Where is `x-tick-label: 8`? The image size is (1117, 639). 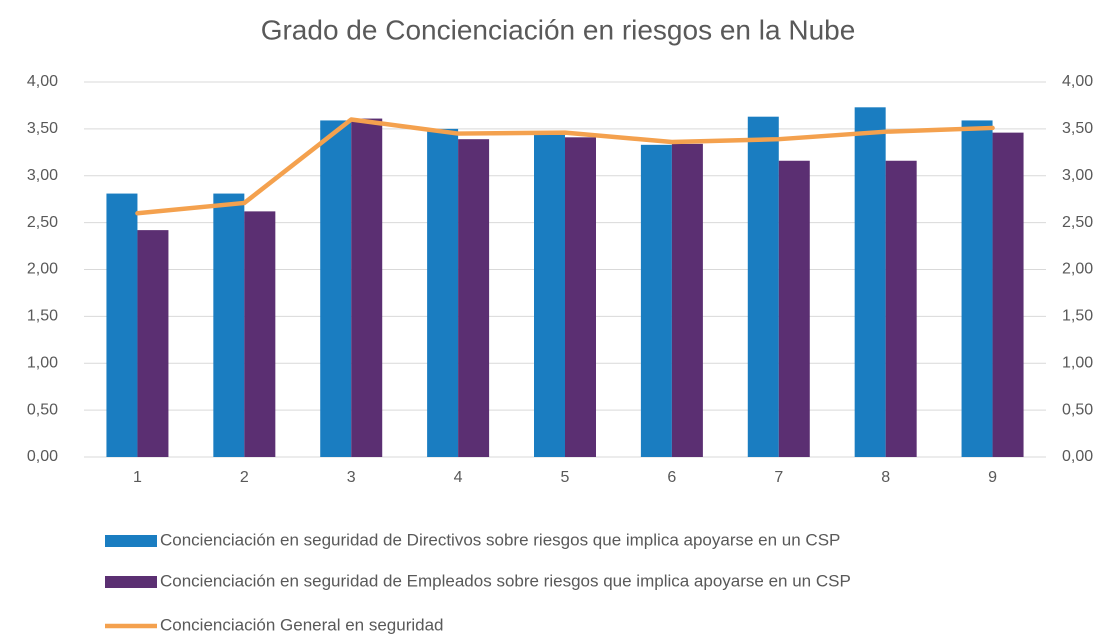 x-tick-label: 8 is located at coordinates (885, 477).